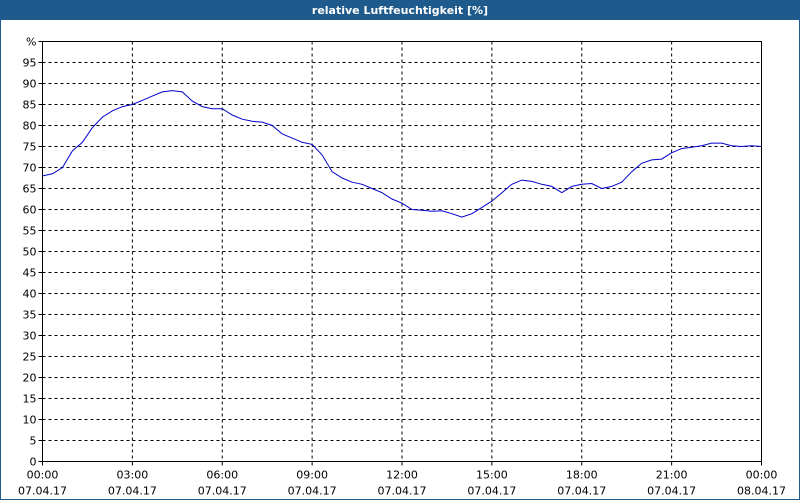 The image size is (800, 500). Describe the element at coordinates (30, 105) in the screenshot. I see `y-tick-label: 85` at that location.